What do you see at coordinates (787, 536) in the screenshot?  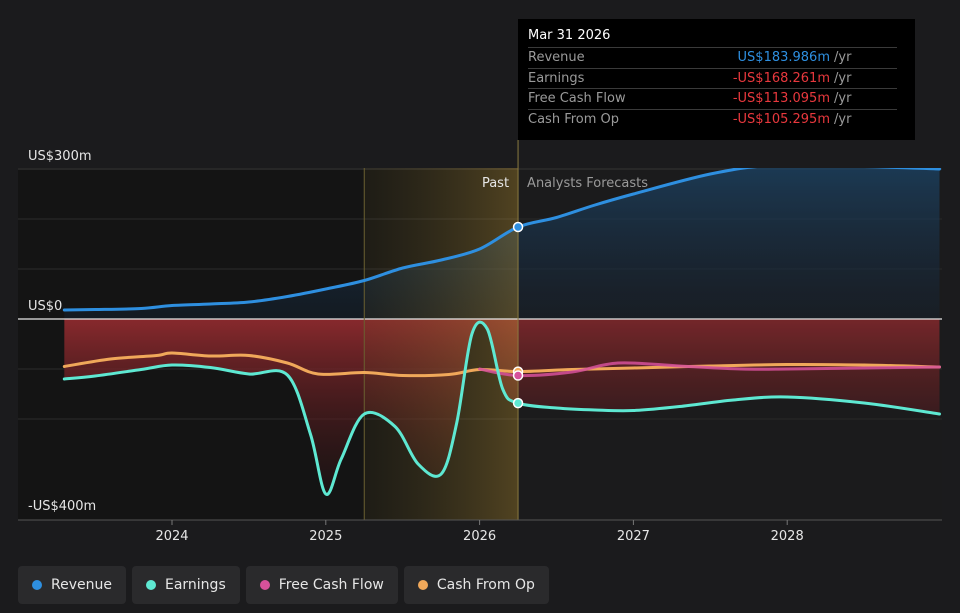 I see `x-tick-label: 2028` at bounding box center [787, 536].